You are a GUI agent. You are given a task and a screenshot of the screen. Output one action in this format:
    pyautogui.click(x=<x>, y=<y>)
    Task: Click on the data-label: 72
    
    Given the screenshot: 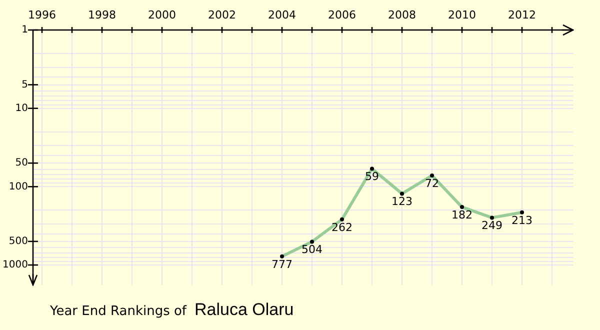 What is the action you would take?
    pyautogui.click(x=432, y=183)
    